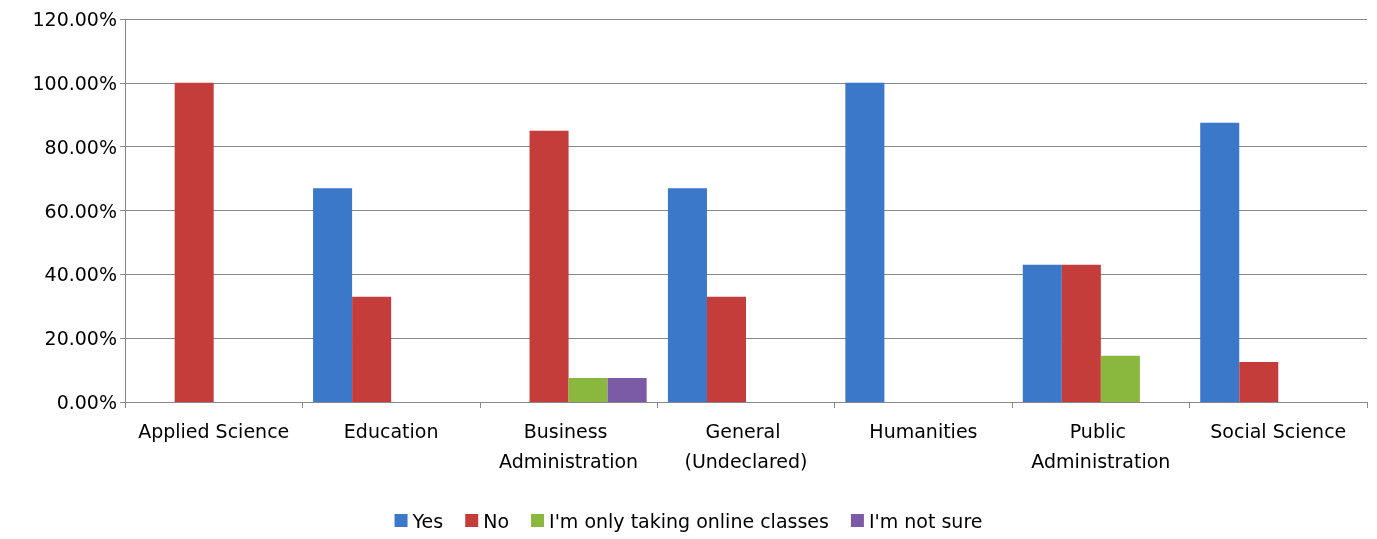 This screenshot has height=539, width=1377. I want to click on x-tick-label: Social Science, so click(1278, 431).